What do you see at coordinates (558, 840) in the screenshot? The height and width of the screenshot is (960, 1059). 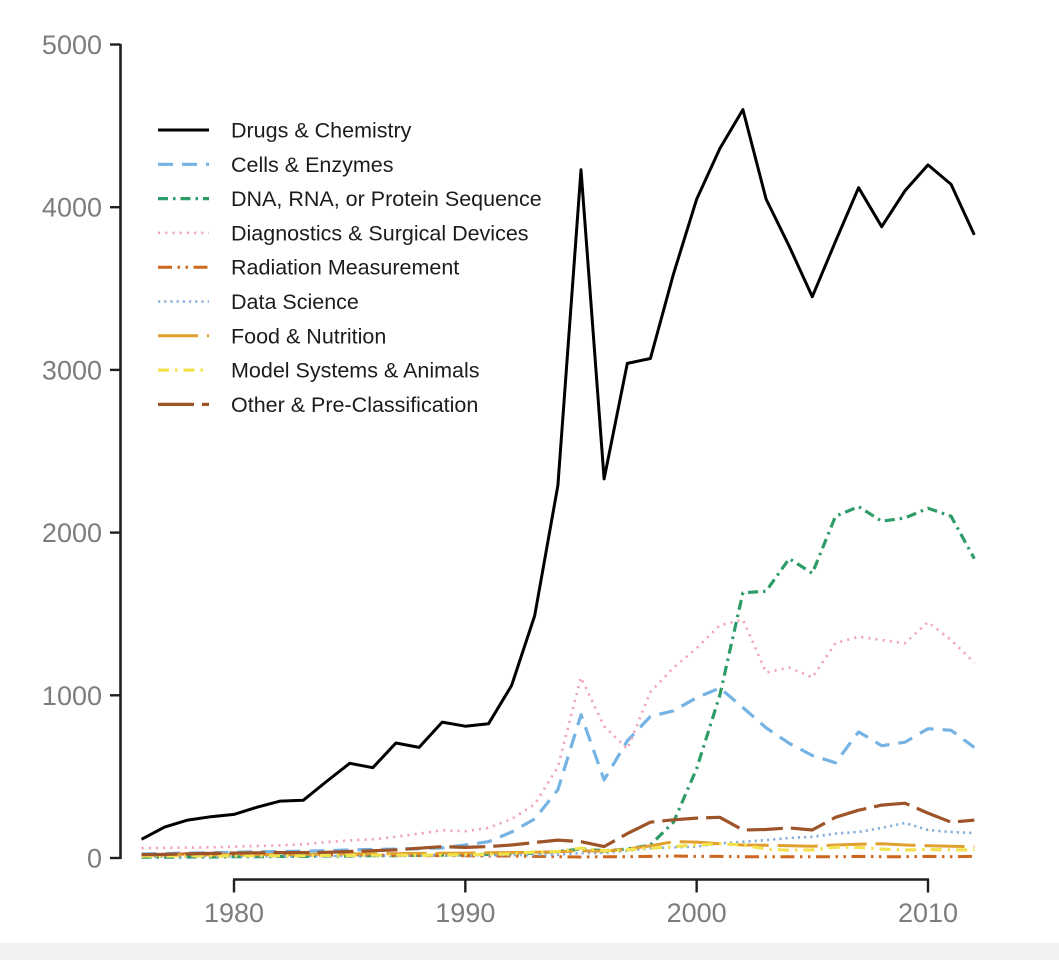 I see `series-line-data-science` at bounding box center [558, 840].